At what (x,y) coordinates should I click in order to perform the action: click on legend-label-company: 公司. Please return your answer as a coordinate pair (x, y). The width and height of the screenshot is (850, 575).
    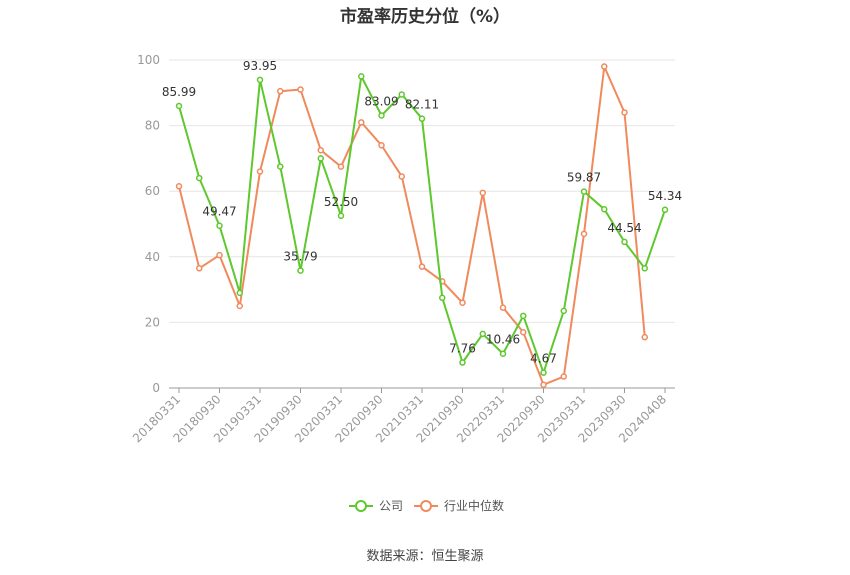
    Looking at the image, I should click on (391, 506).